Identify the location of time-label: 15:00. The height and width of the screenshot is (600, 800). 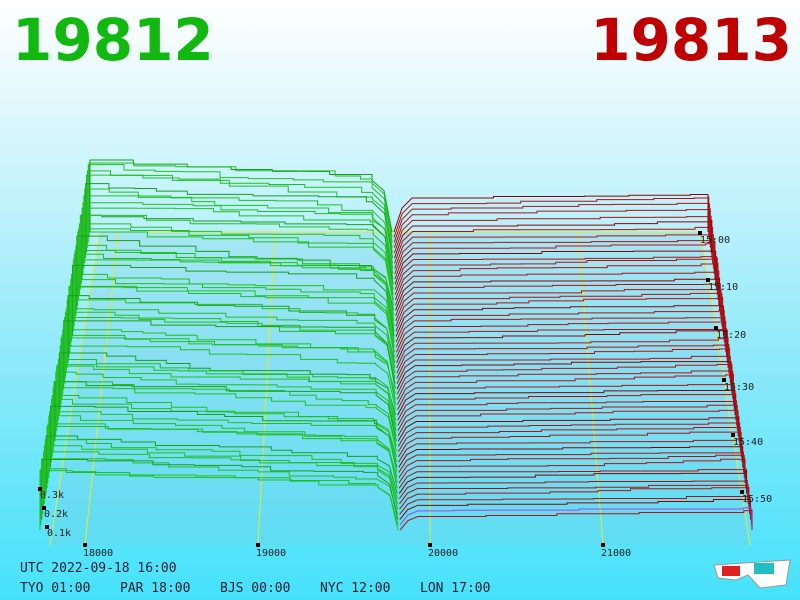
(715, 240).